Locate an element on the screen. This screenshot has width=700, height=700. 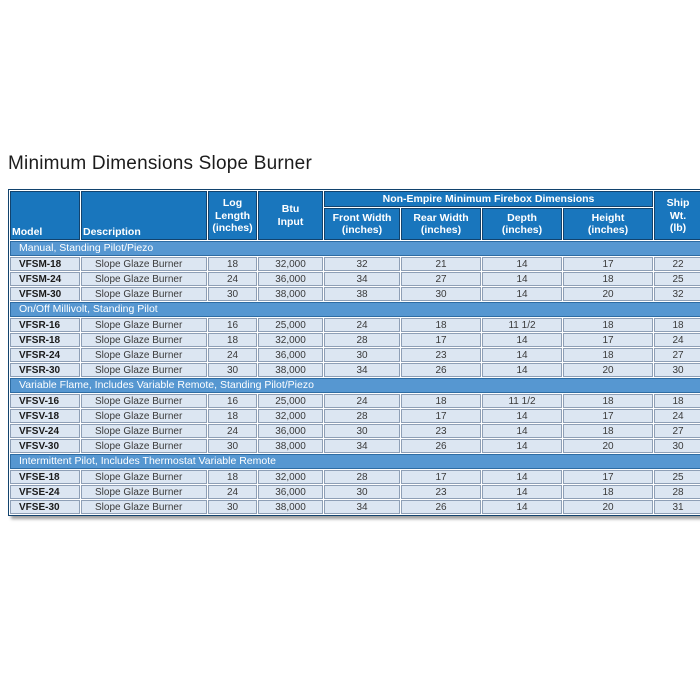
cell-rear-width: 27 is located at coordinates (441, 279).